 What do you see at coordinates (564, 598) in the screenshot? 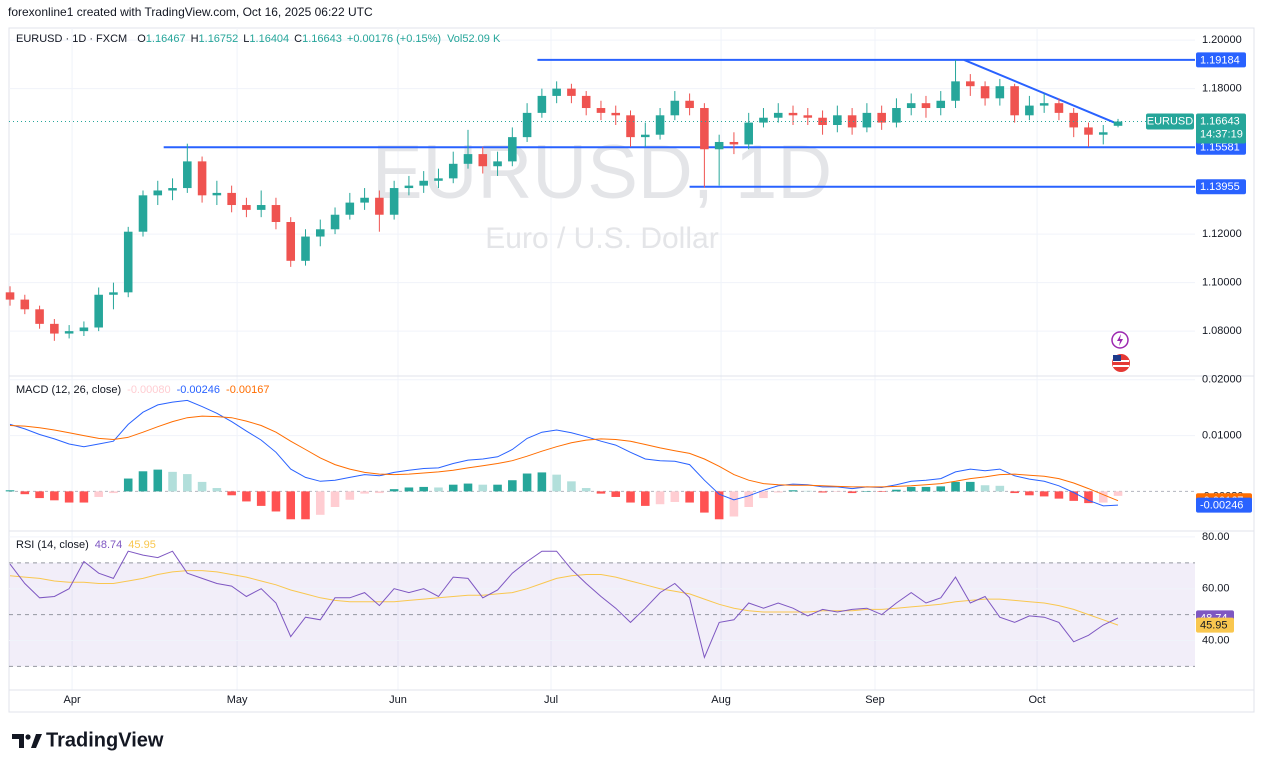
I see `rsi-ma-line` at bounding box center [564, 598].